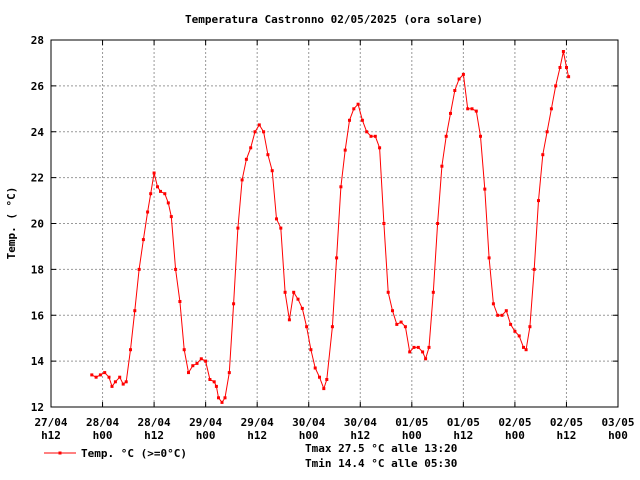 This screenshot has height=480, width=640. Describe the element at coordinates (38, 132) in the screenshot. I see `y-tick-label: 24` at that location.